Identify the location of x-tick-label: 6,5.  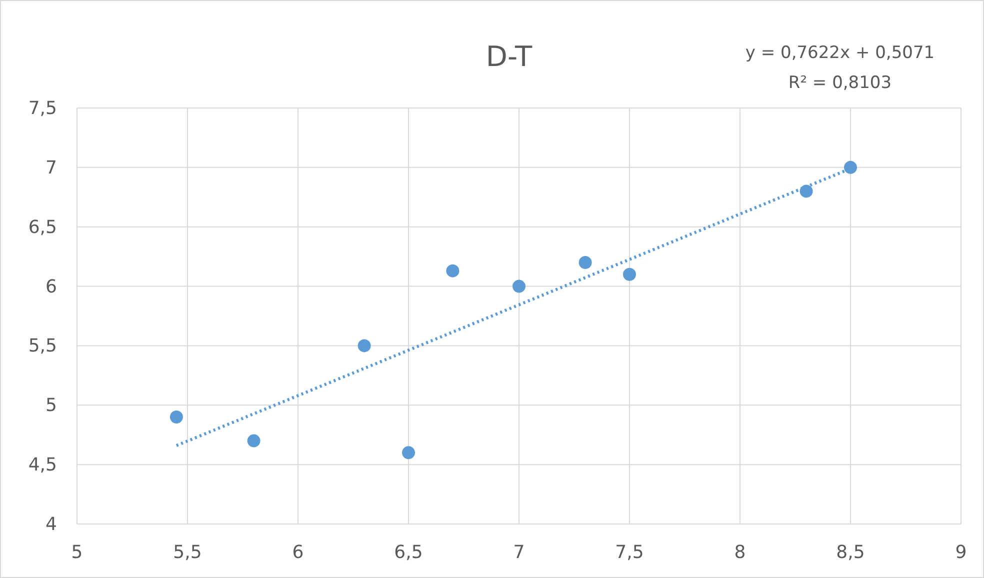
(408, 552).